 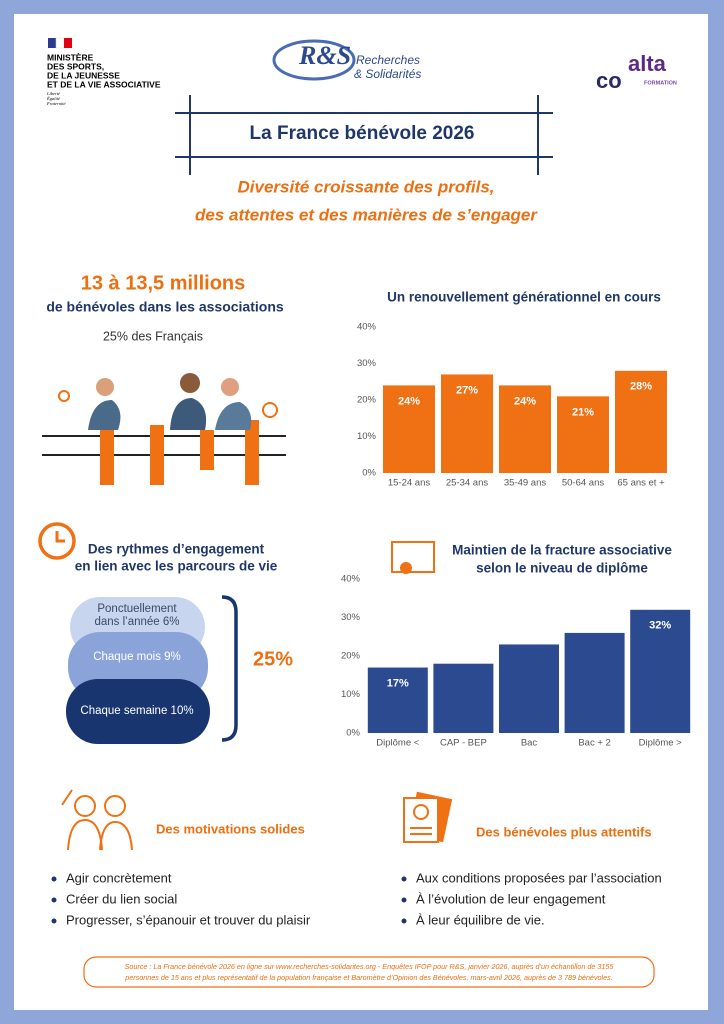 What do you see at coordinates (525, 483) in the screenshot?
I see `x-tick-label: 35-49 ans` at bounding box center [525, 483].